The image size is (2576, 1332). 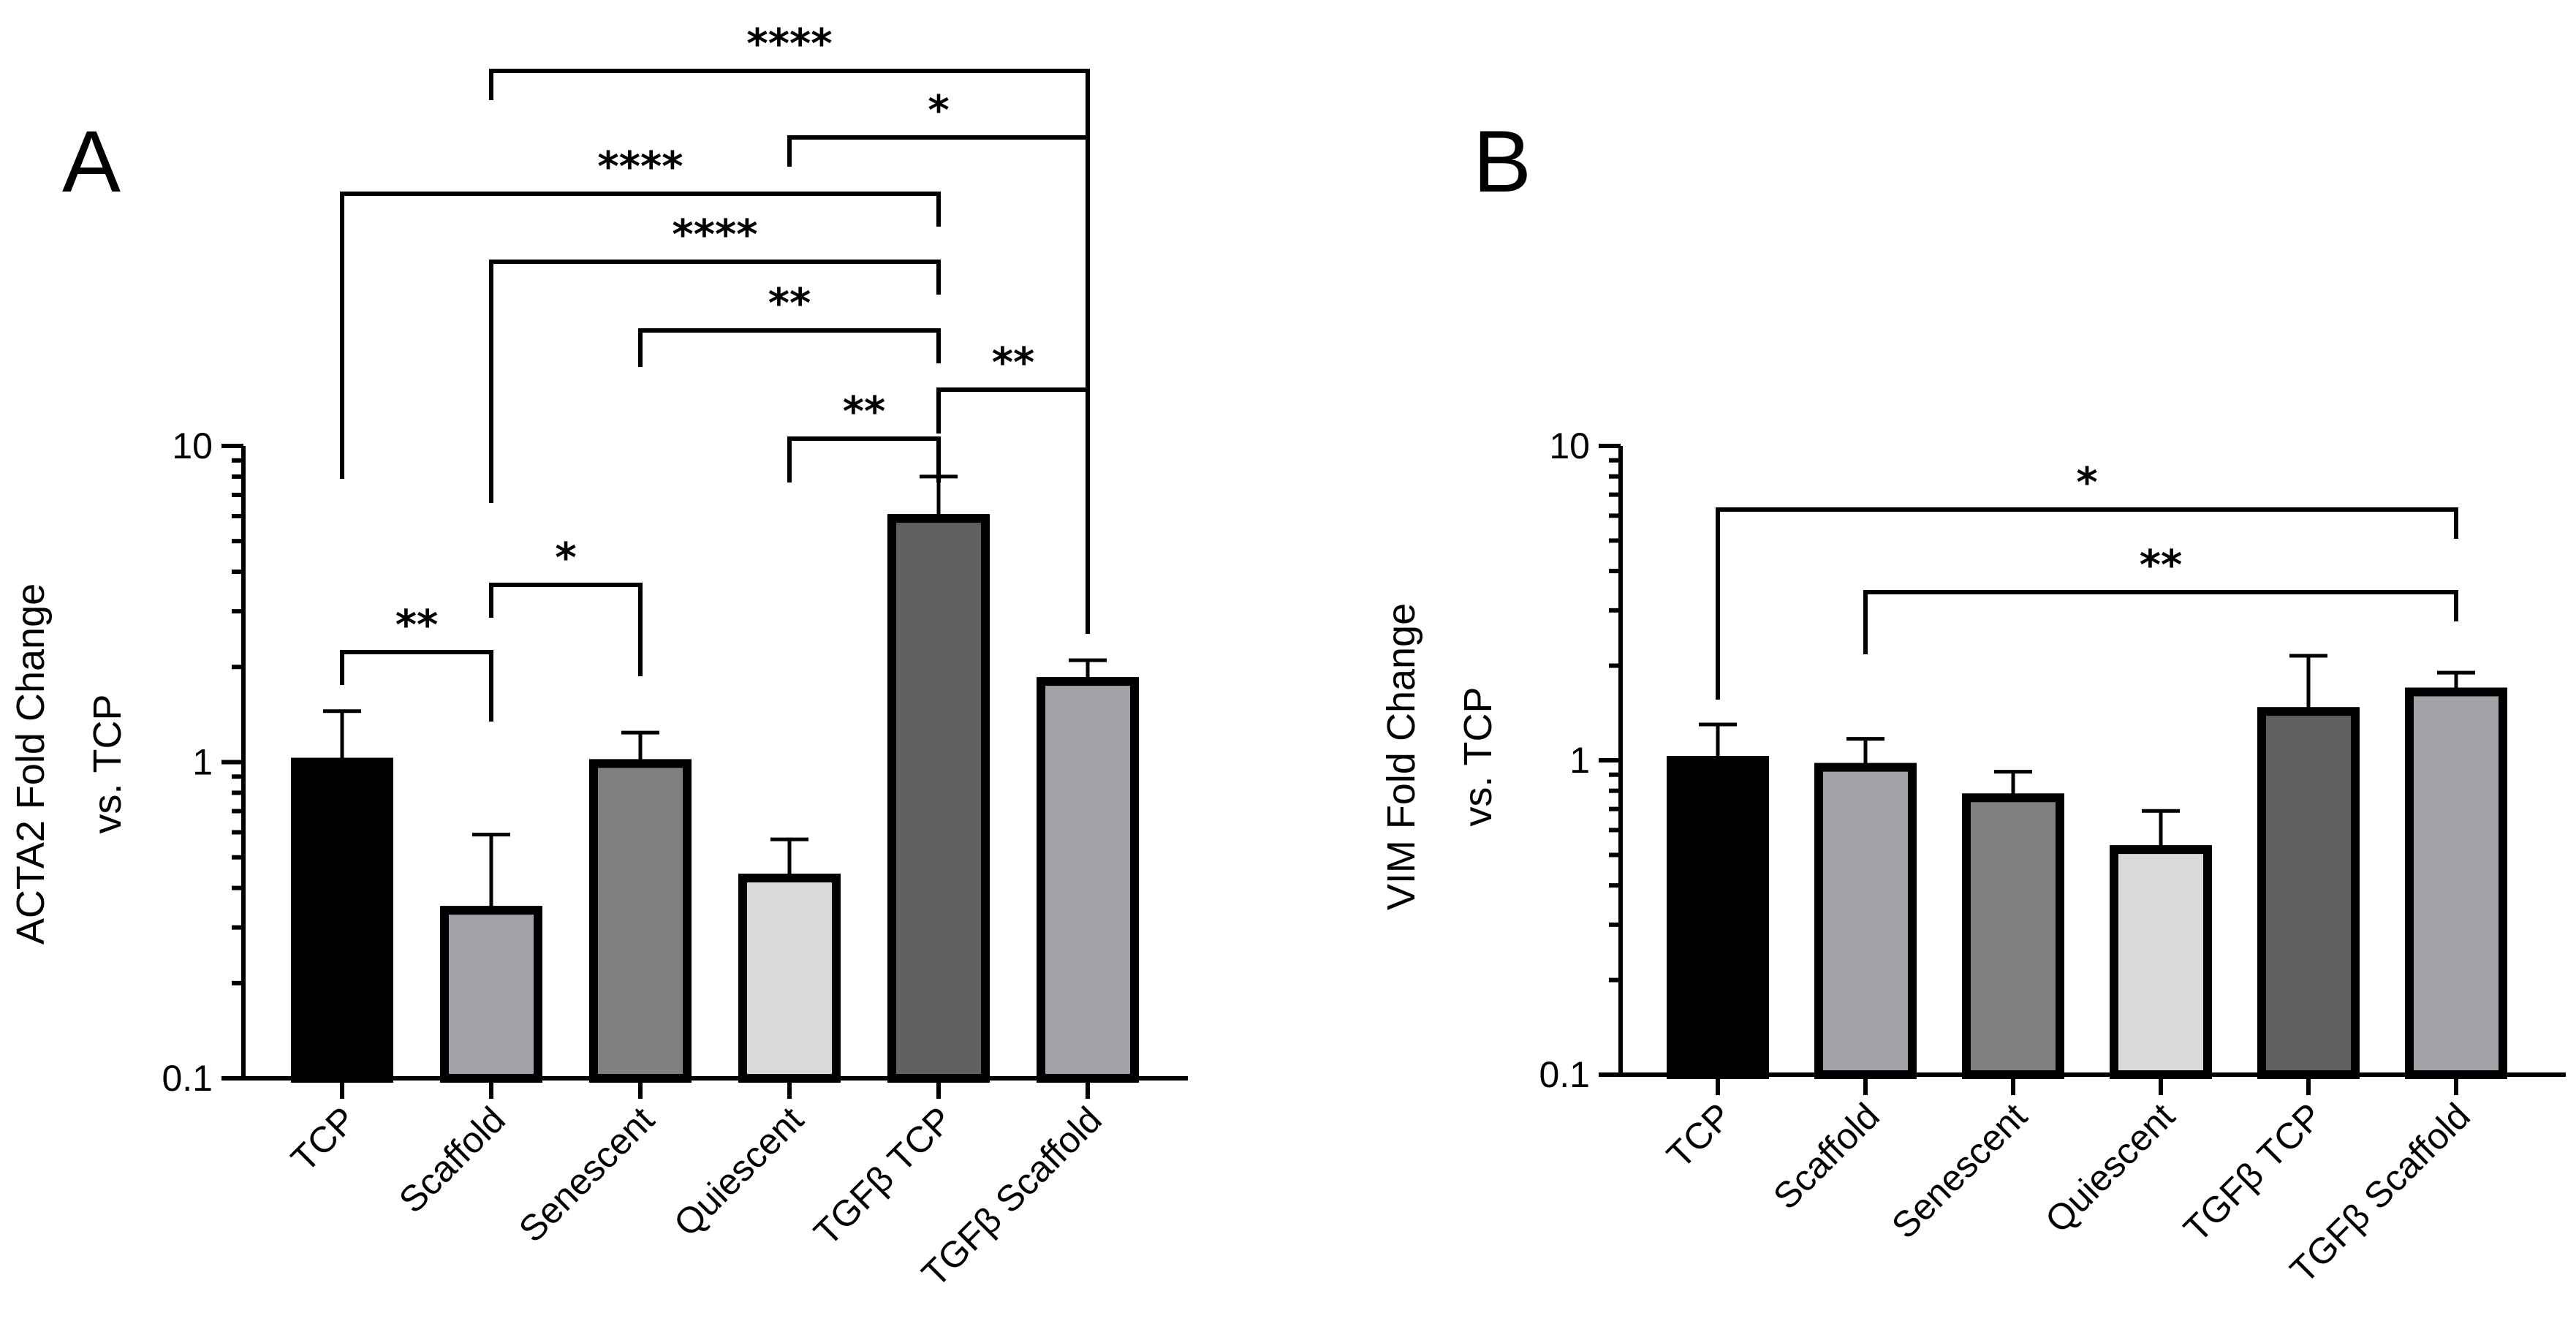 What do you see at coordinates (864, 412) in the screenshot?
I see `a-significance-label-2: **` at bounding box center [864, 412].